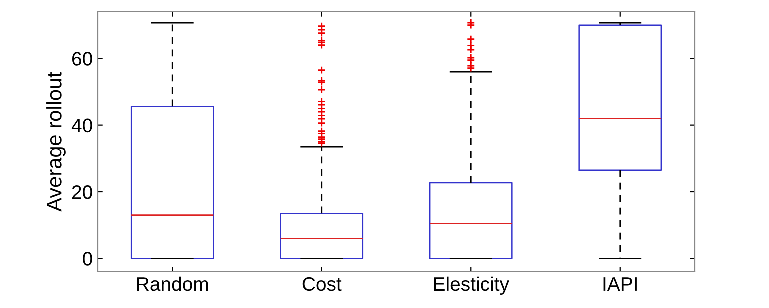 The image size is (769, 308). Describe the element at coordinates (82, 125) in the screenshot. I see `y-tick-label: 40` at that location.